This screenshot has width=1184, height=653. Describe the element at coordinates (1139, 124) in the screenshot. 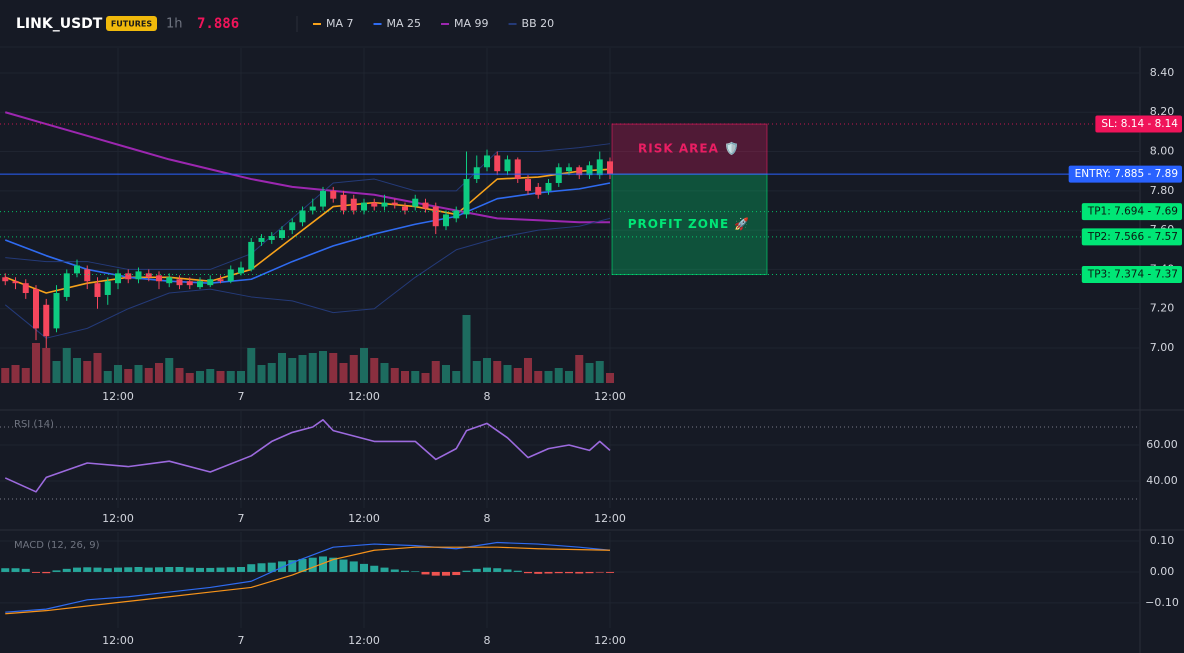

I see `level-label: SL: 8.14 - 8.14` at that location.